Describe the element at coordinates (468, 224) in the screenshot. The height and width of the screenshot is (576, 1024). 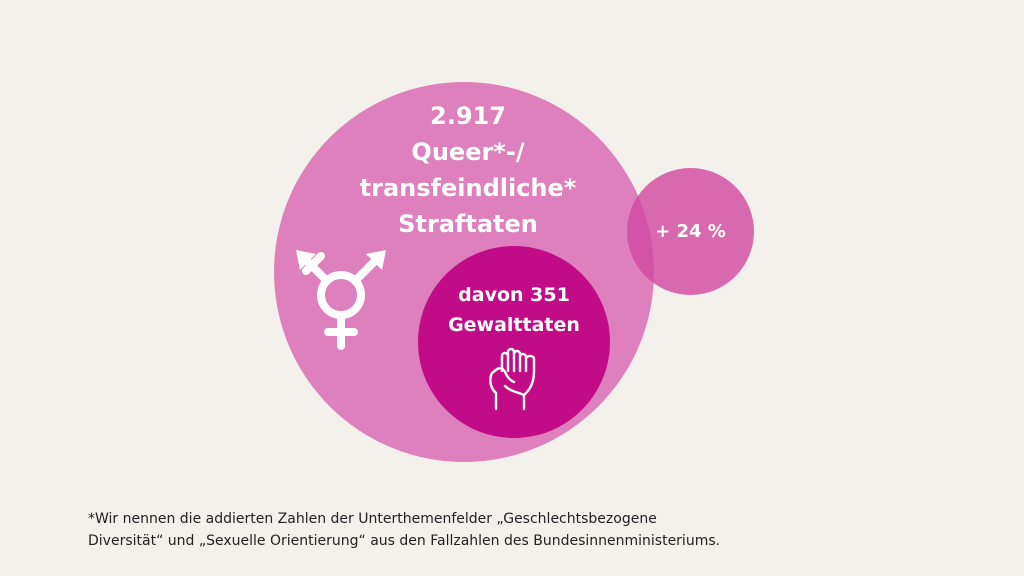
I see `total-crimes-label-line-3: Straftaten` at that location.